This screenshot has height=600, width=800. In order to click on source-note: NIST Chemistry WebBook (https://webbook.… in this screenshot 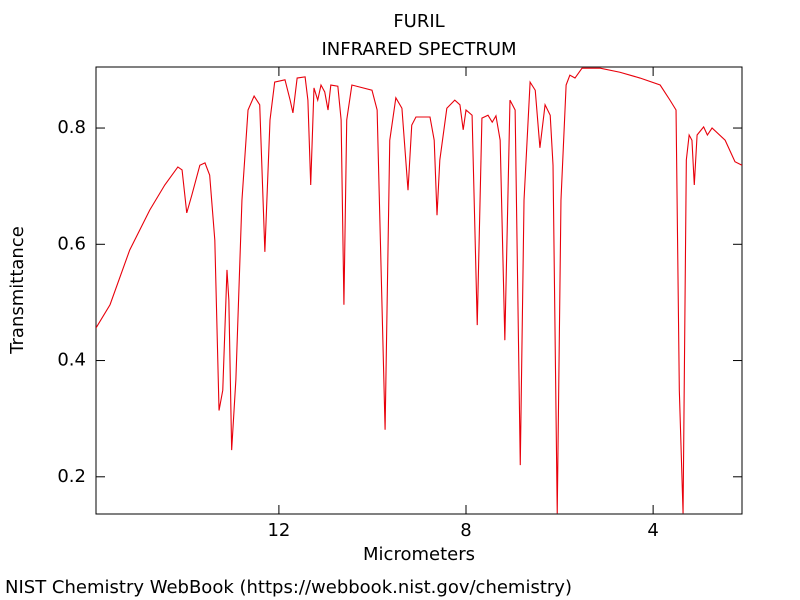, I will do `click(288, 587)`.